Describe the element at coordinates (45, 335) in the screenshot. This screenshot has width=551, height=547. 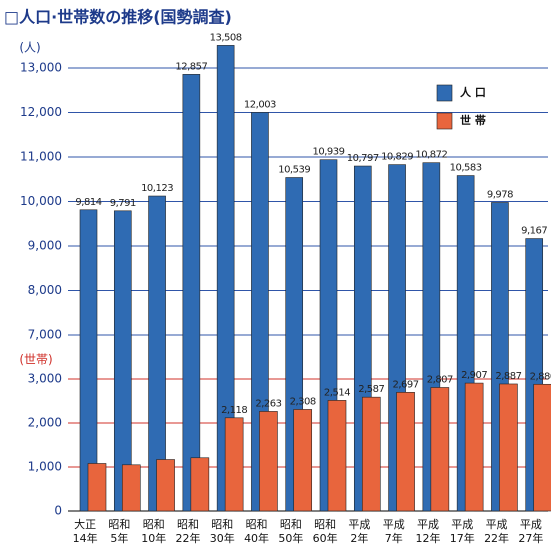
I see `y2-tick-label: 7,000` at that location.